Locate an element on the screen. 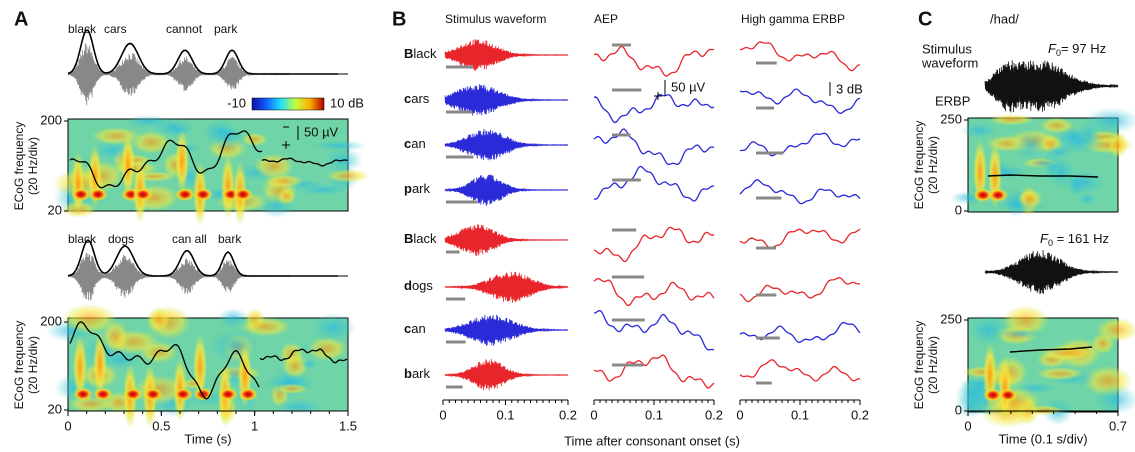  x-tick-label: 1.5 is located at coordinates (348, 425).